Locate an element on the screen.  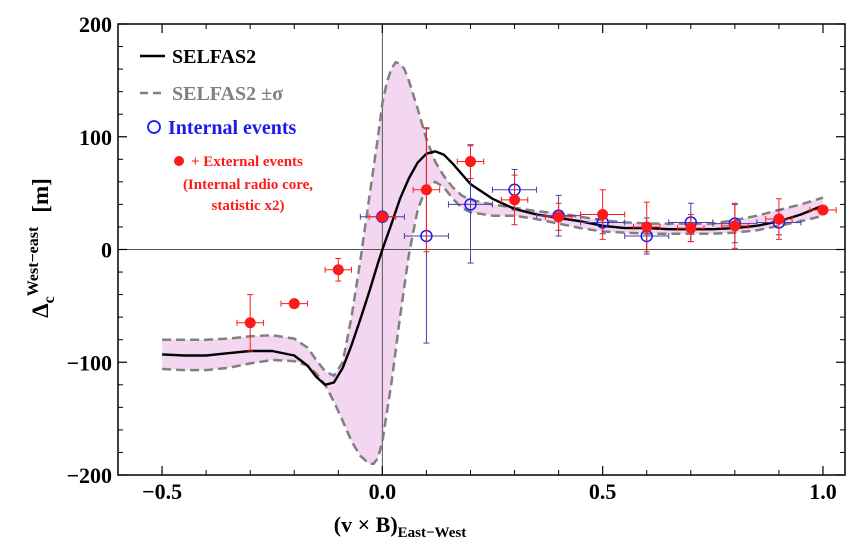
x-axis-label-main: (v × B) is located at coordinates (366, 524).